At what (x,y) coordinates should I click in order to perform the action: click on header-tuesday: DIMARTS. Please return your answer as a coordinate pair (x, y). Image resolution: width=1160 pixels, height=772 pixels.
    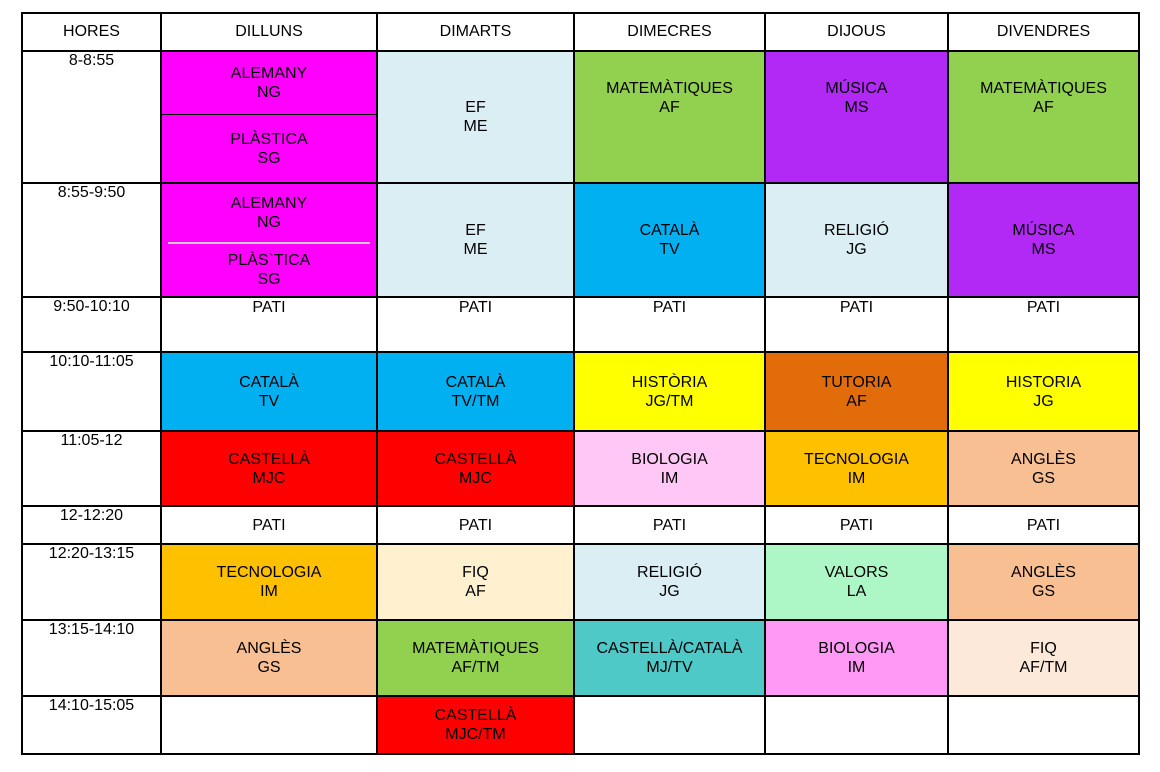
    Looking at the image, I should click on (475, 32).